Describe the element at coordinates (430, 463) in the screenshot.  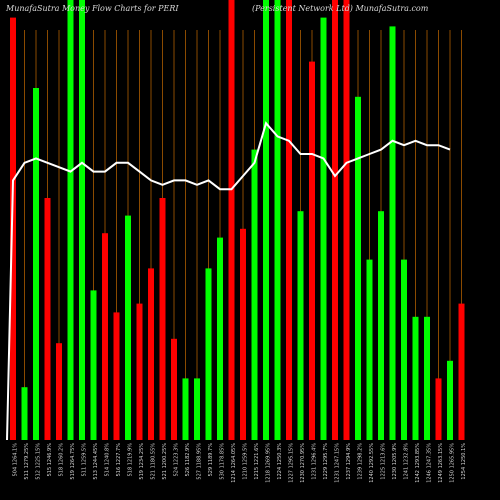
I see `x-tick-label: 1246 1247.35%` at that location.